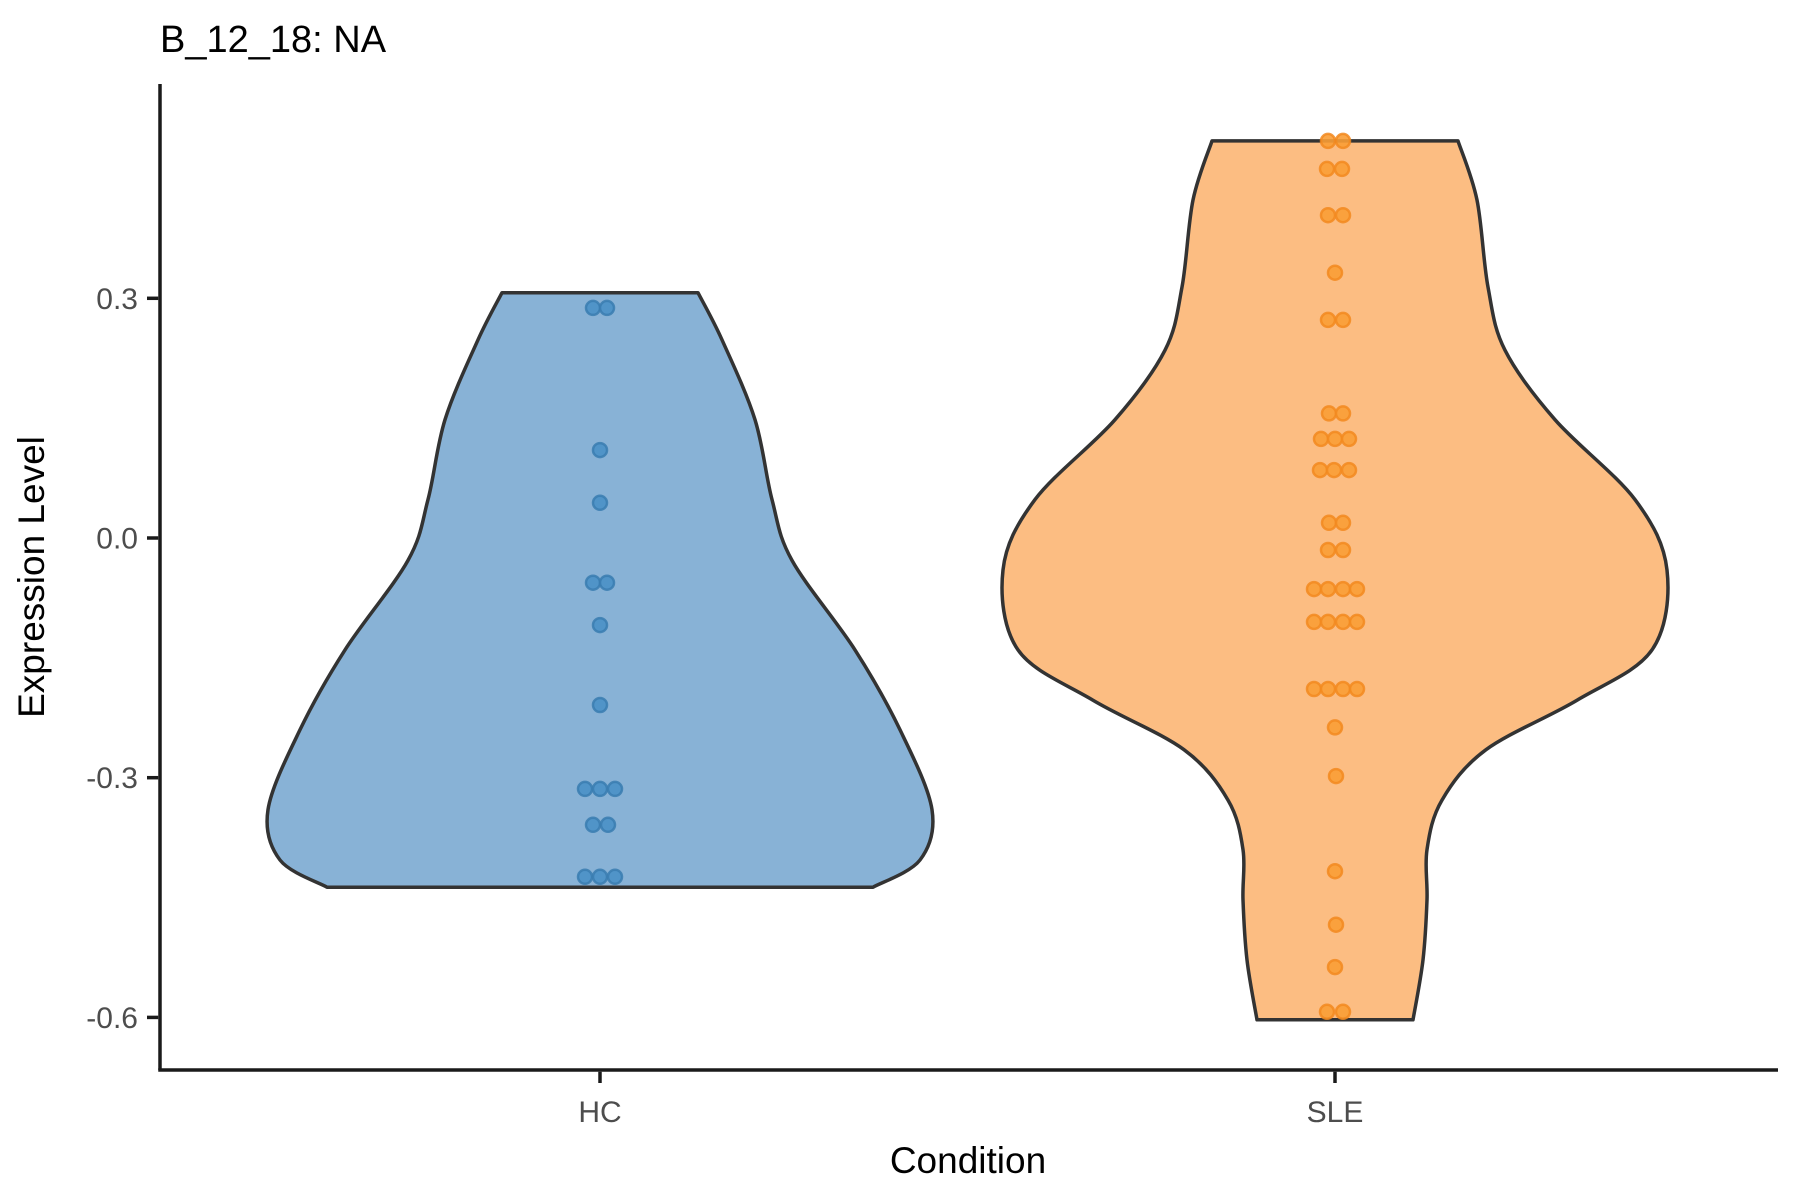 Image resolution: width=1800 pixels, height=1200 pixels. I want to click on x-axis-ticks: HC SLE, so click(971, 1100).